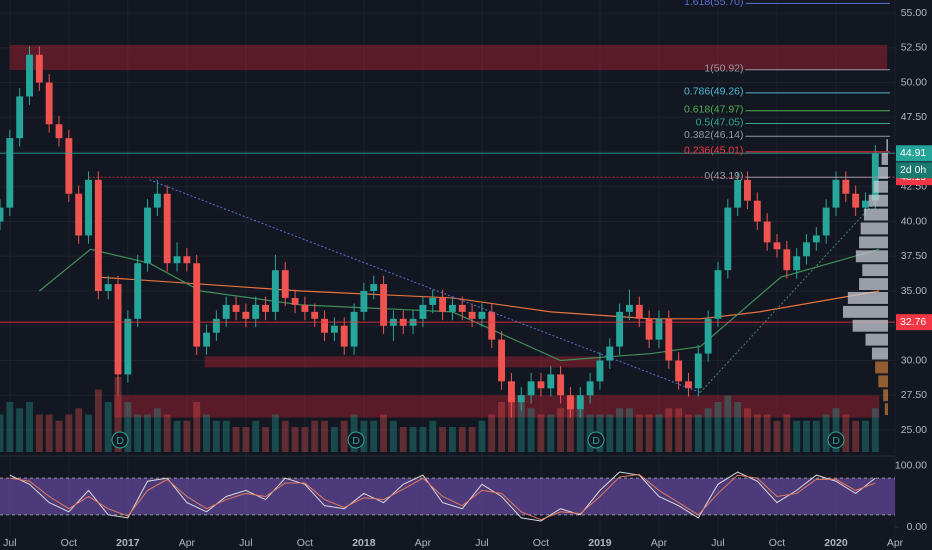 This screenshot has height=550, width=932. What do you see at coordinates (914, 13) in the screenshot?
I see `y-tick-label: 55.00` at bounding box center [914, 13].